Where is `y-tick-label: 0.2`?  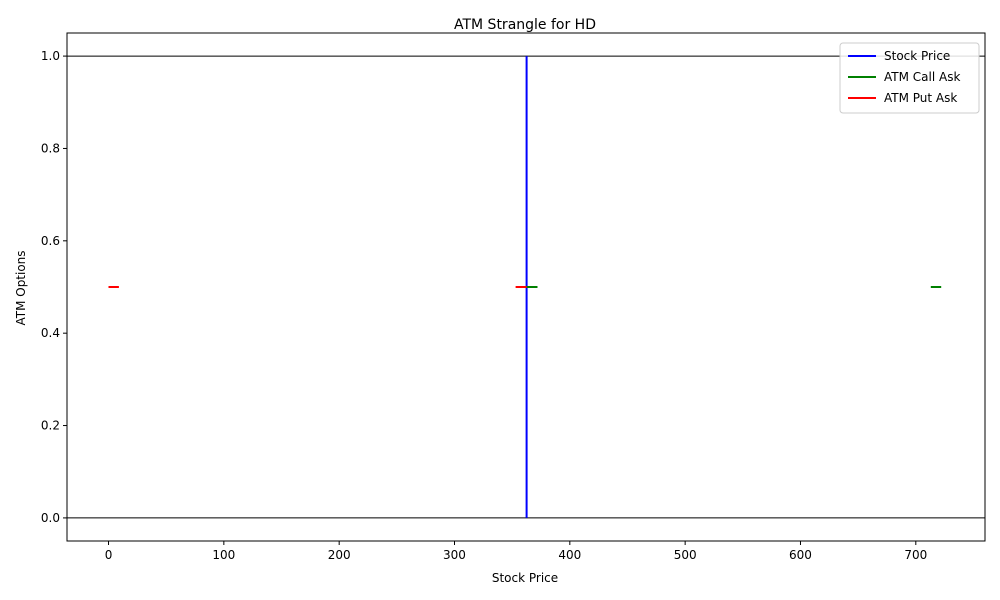 y-tick-label: 0.2 is located at coordinates (50, 426).